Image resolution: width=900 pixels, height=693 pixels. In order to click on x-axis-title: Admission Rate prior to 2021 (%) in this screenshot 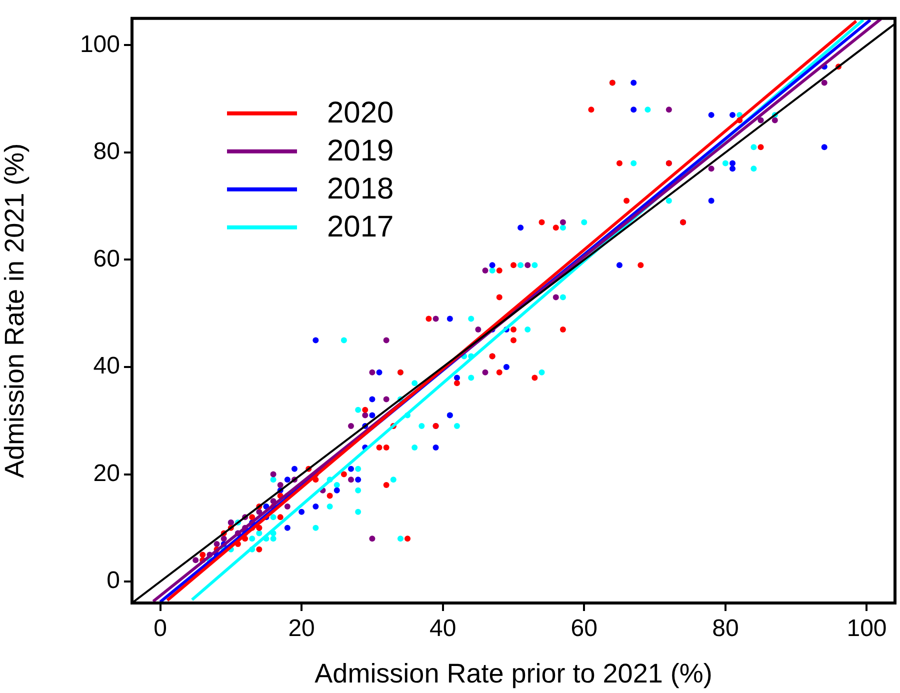, I will do `click(513, 673)`.